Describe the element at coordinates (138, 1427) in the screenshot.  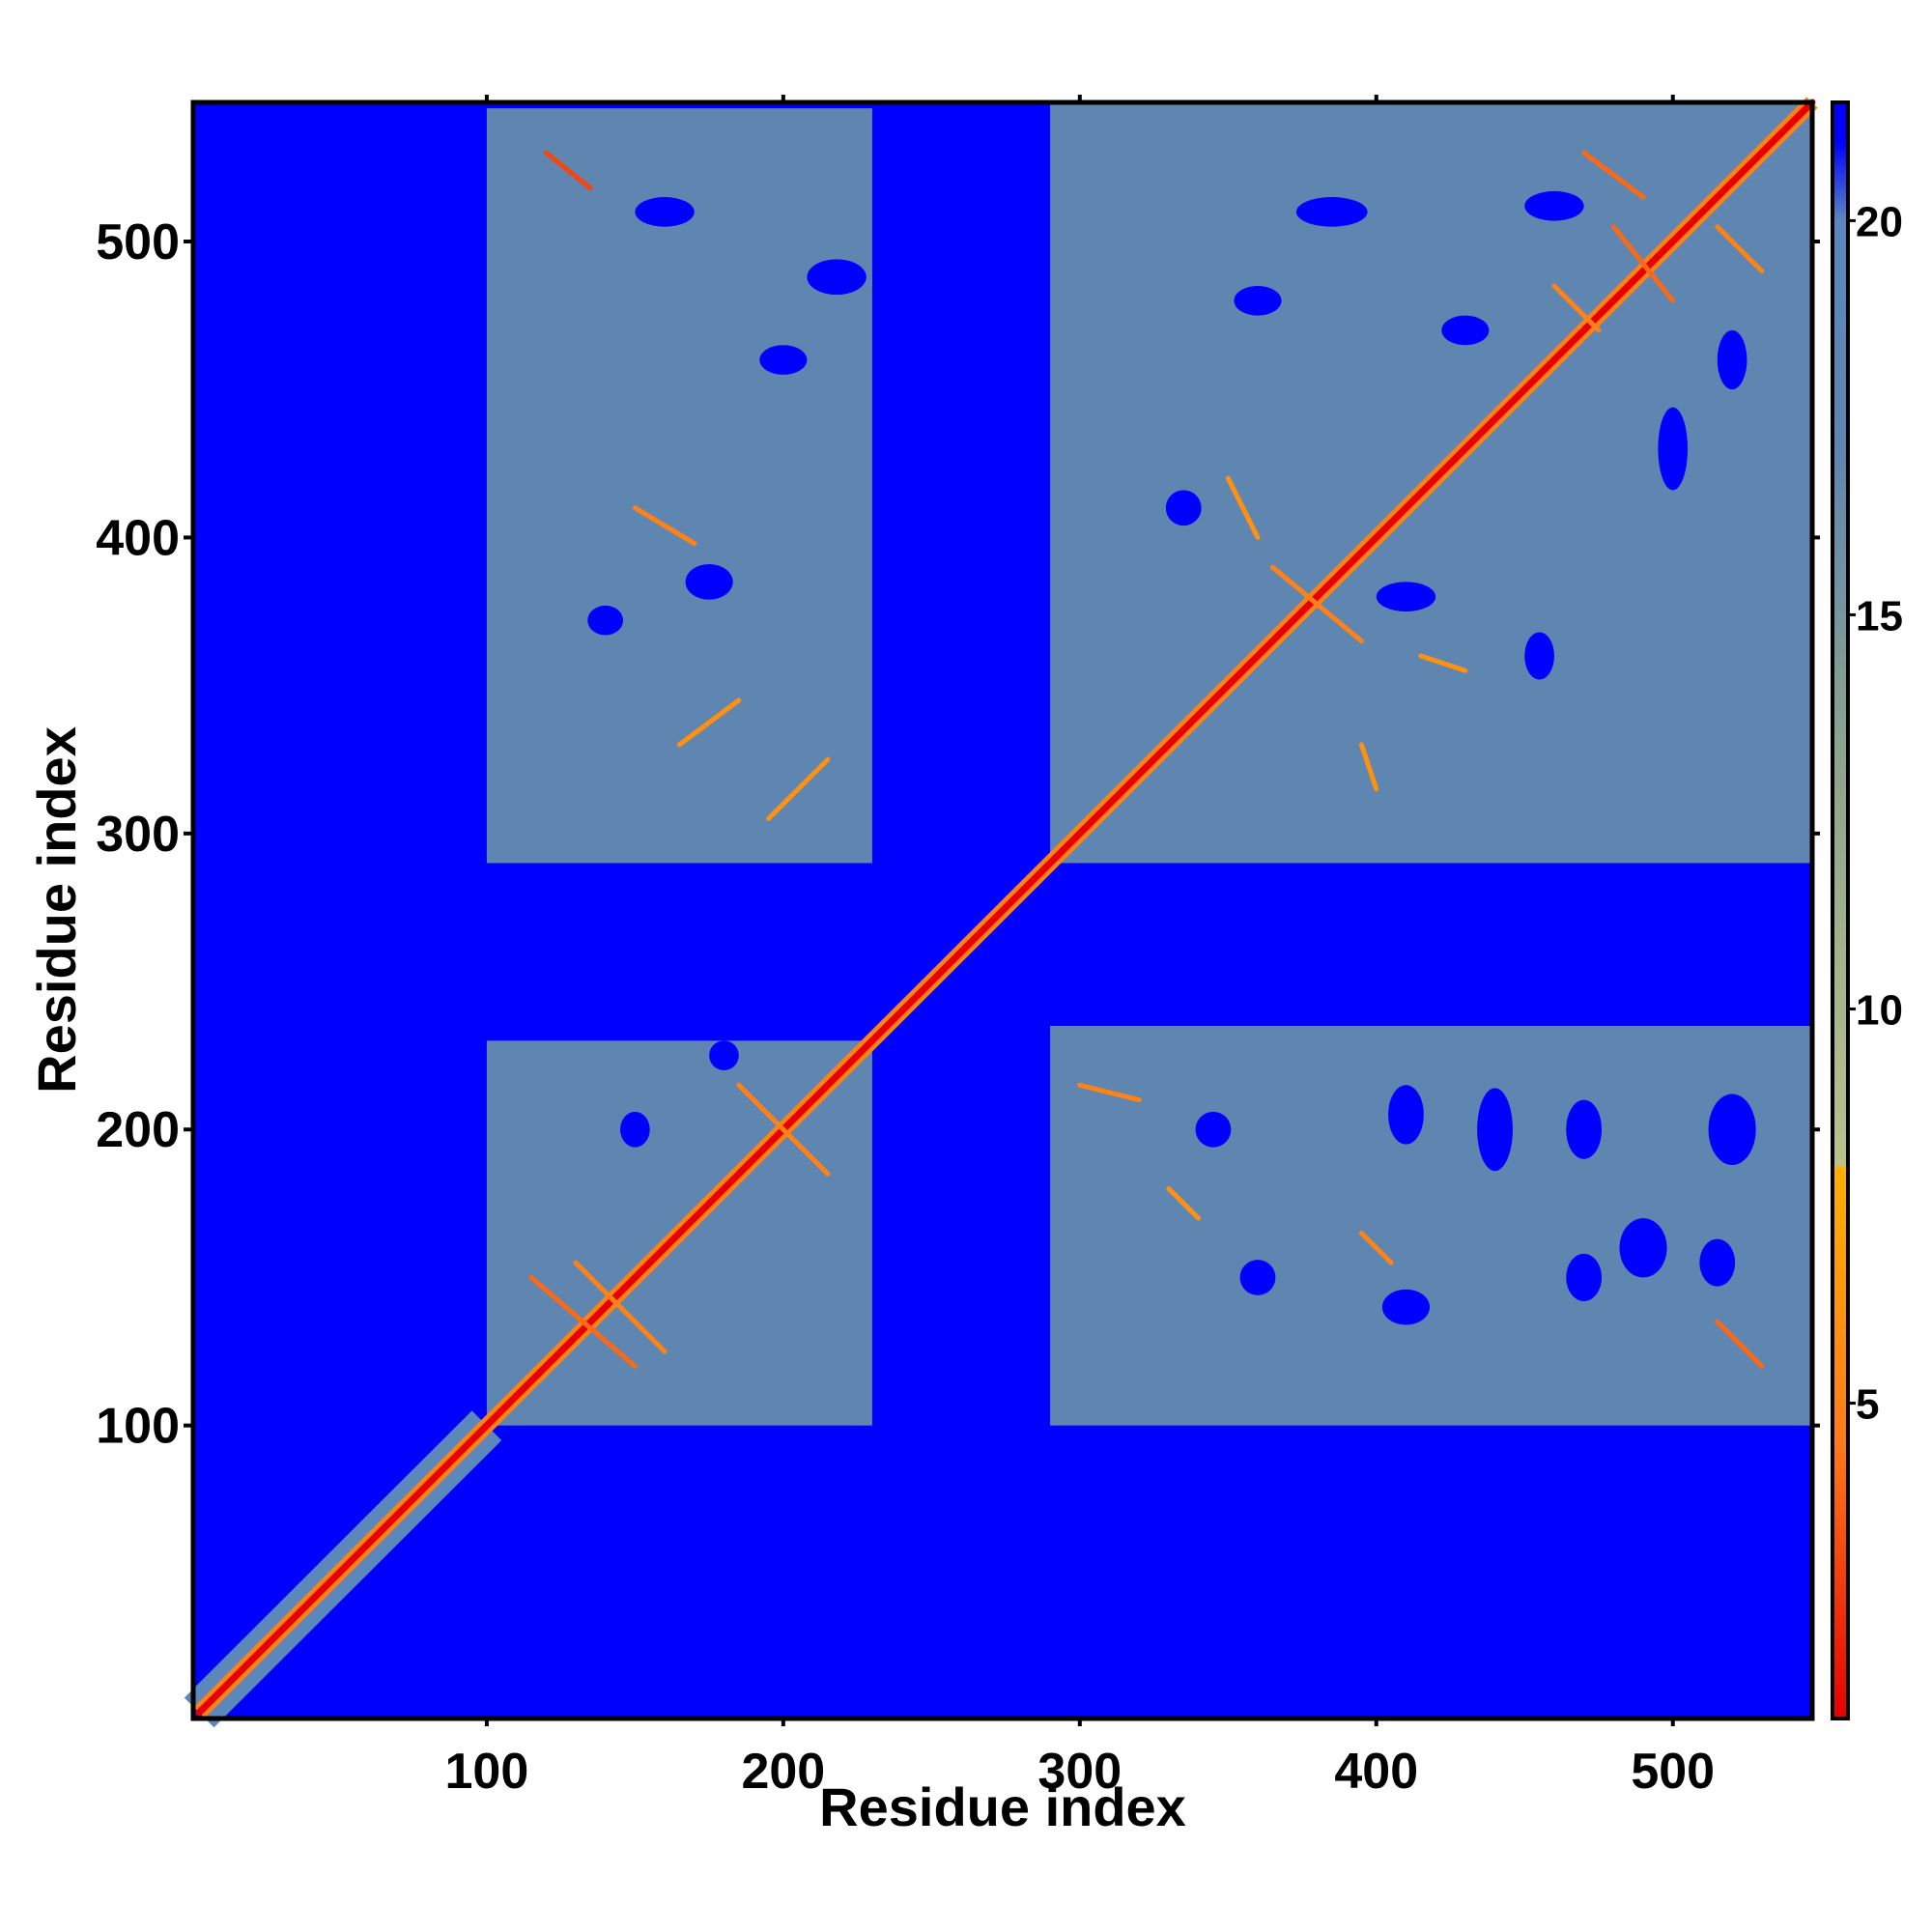
I see `y-tick-label-100: 100` at that location.